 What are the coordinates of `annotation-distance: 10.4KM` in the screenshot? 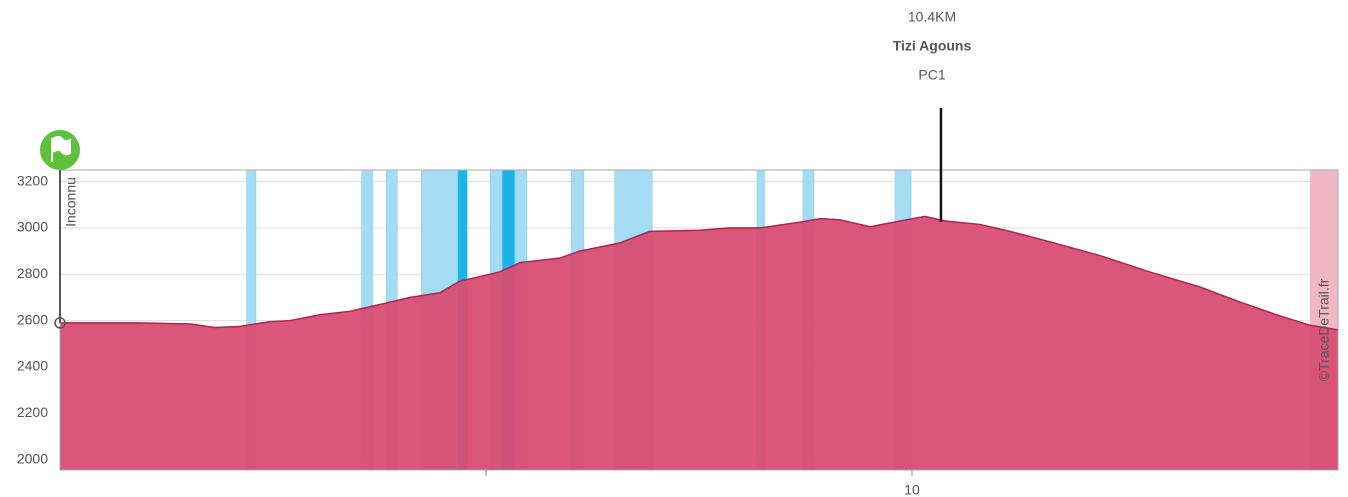 It's located at (932, 17).